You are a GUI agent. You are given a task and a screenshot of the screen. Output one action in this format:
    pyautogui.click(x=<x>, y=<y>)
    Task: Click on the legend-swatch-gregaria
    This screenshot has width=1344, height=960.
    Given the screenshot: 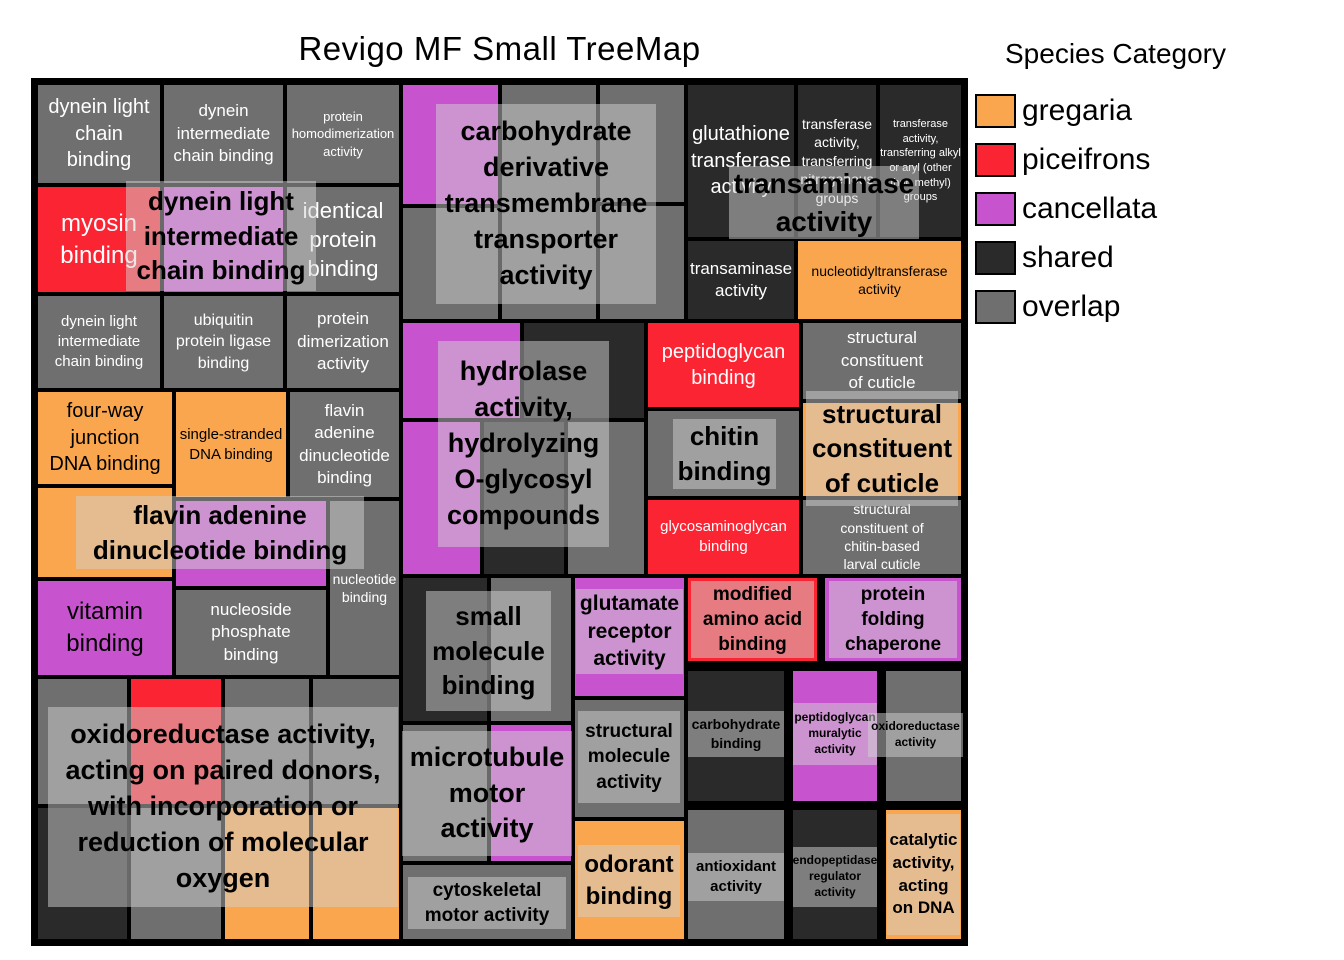 What is the action you would take?
    pyautogui.click(x=995, y=111)
    